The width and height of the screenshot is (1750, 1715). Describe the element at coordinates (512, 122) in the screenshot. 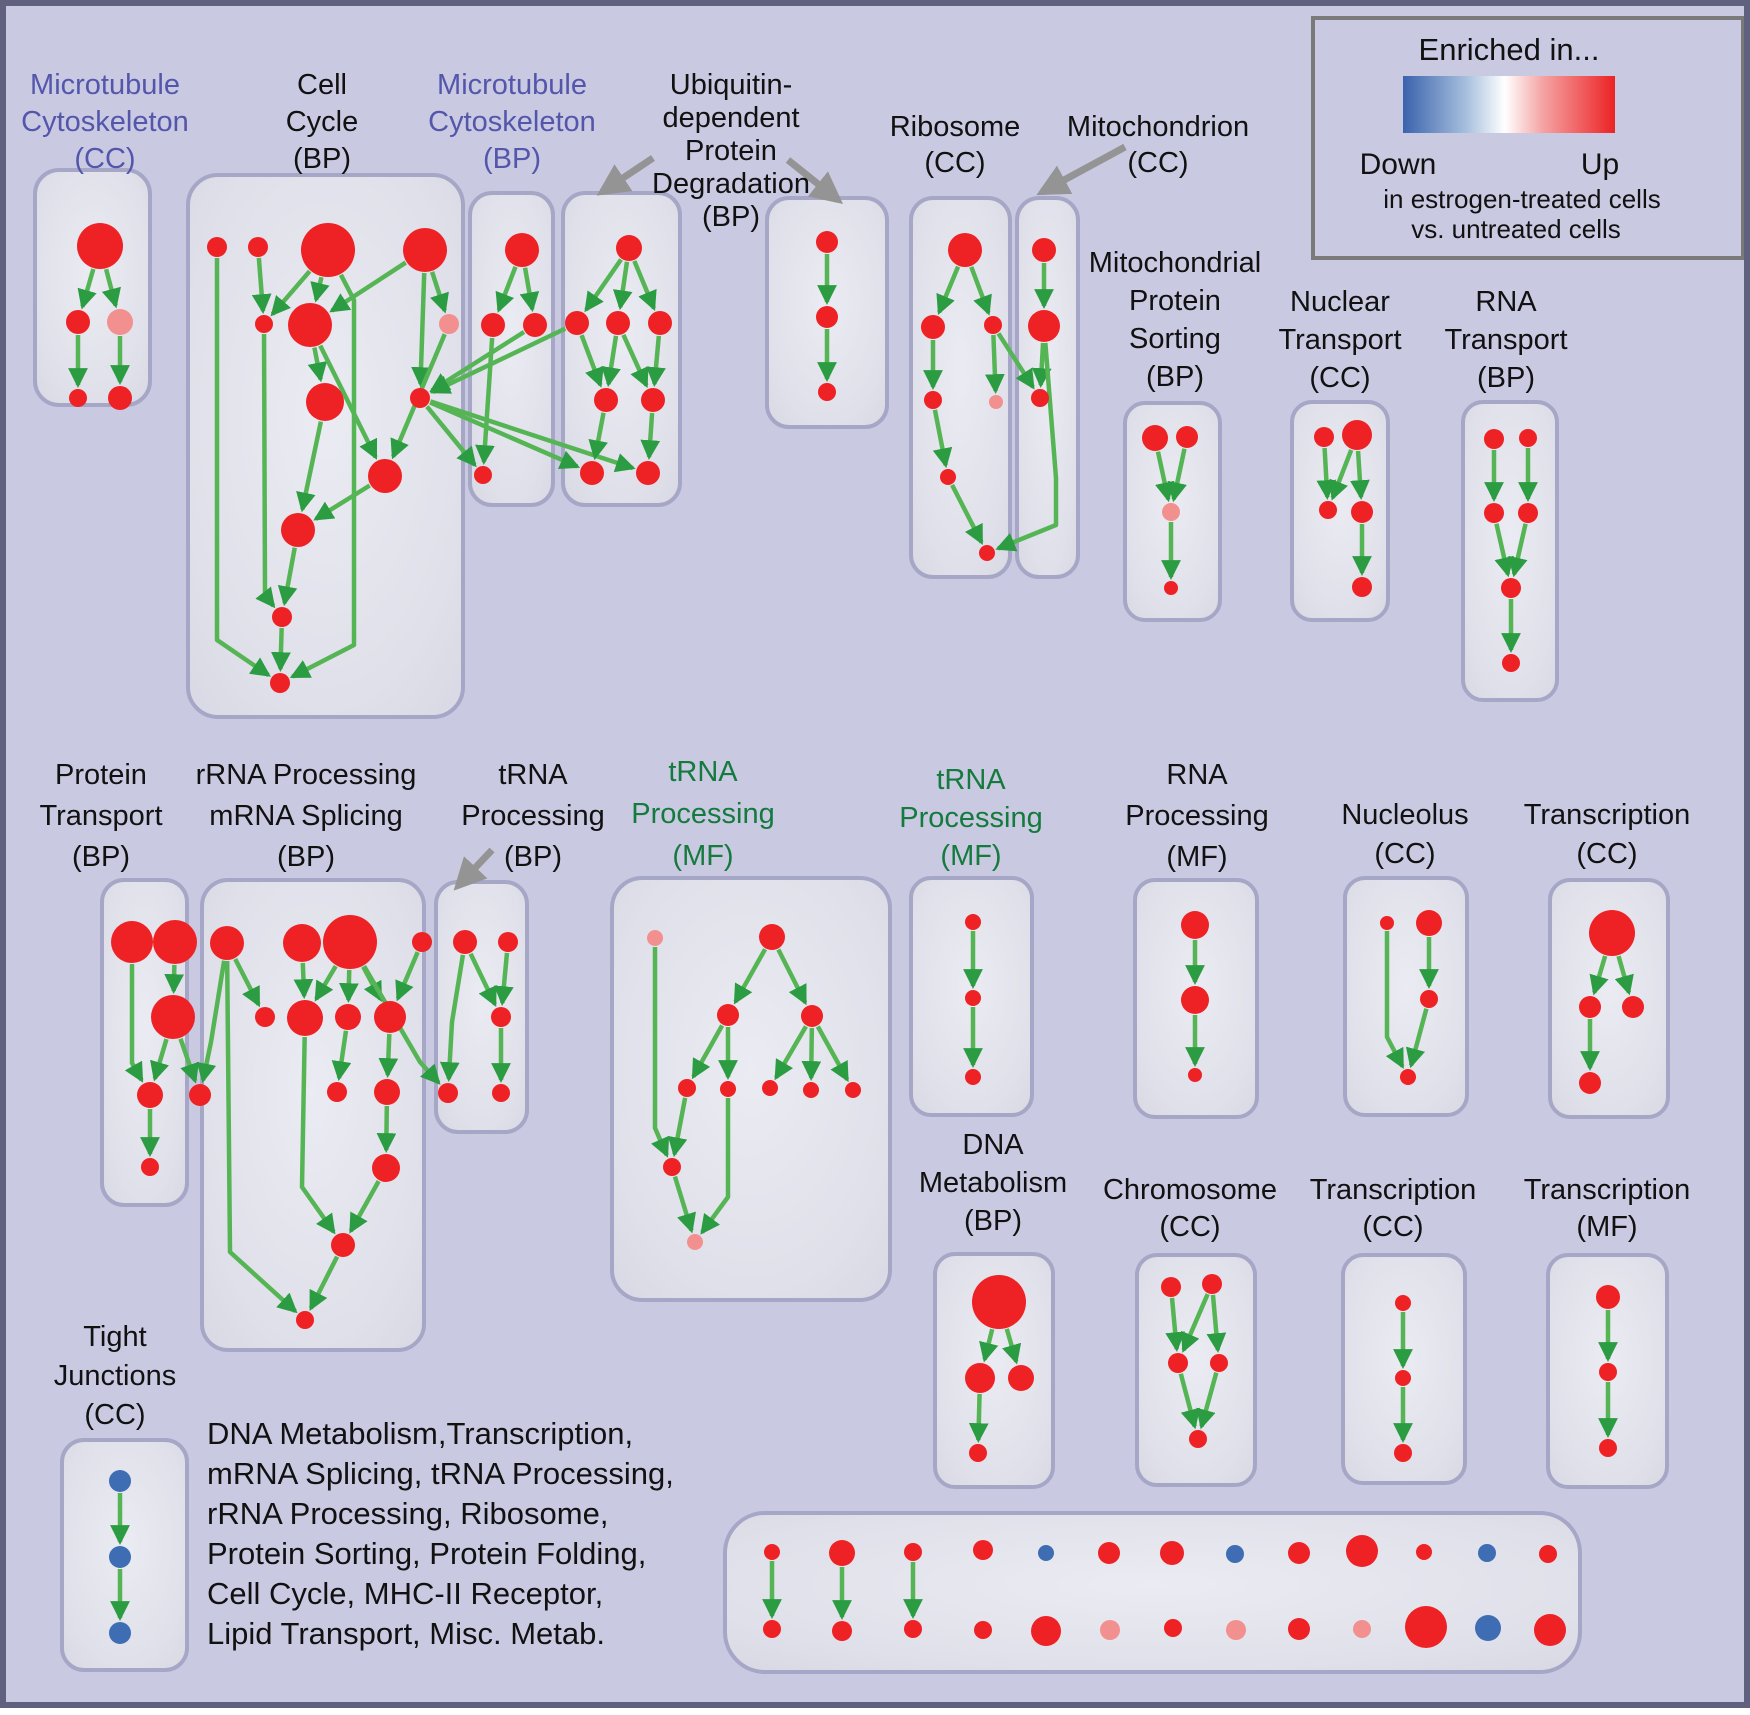

I see `cluster-label-microtubule-cytoskeleton-bp: Microtubule Cytoskeleton (BP)` at that location.